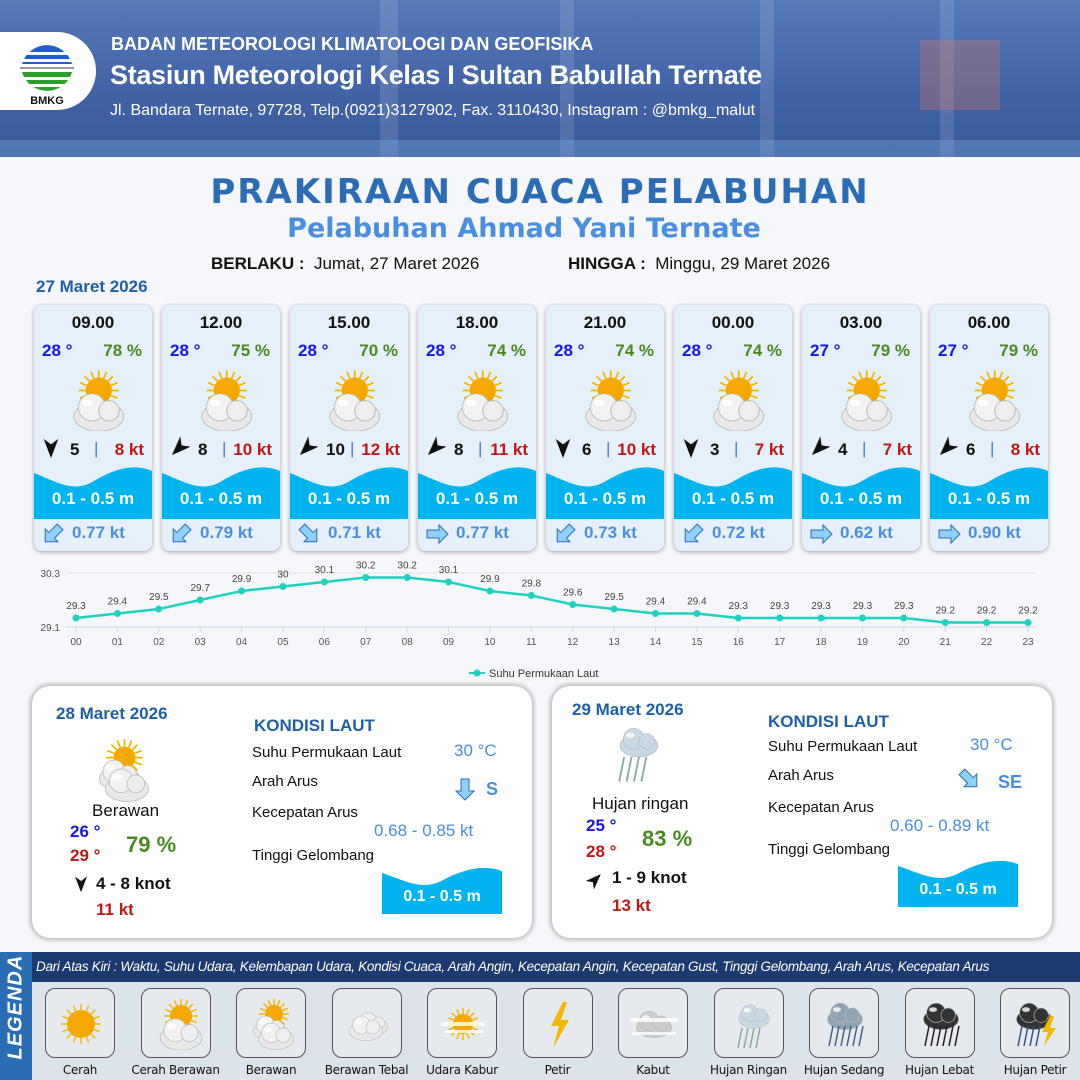 This screenshot has width=1080, height=1080. What do you see at coordinates (532, 584) in the screenshot?
I see `data-label: 29.8` at bounding box center [532, 584].